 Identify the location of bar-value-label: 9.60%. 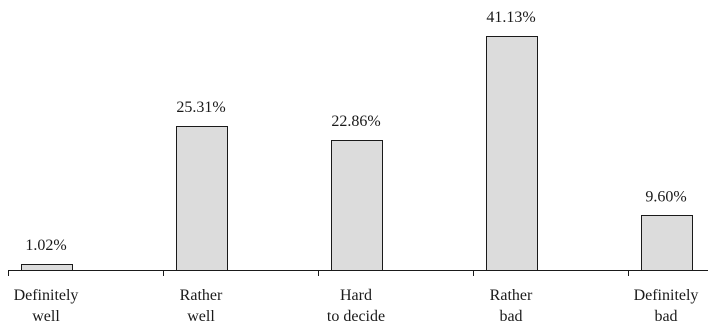
(665, 196).